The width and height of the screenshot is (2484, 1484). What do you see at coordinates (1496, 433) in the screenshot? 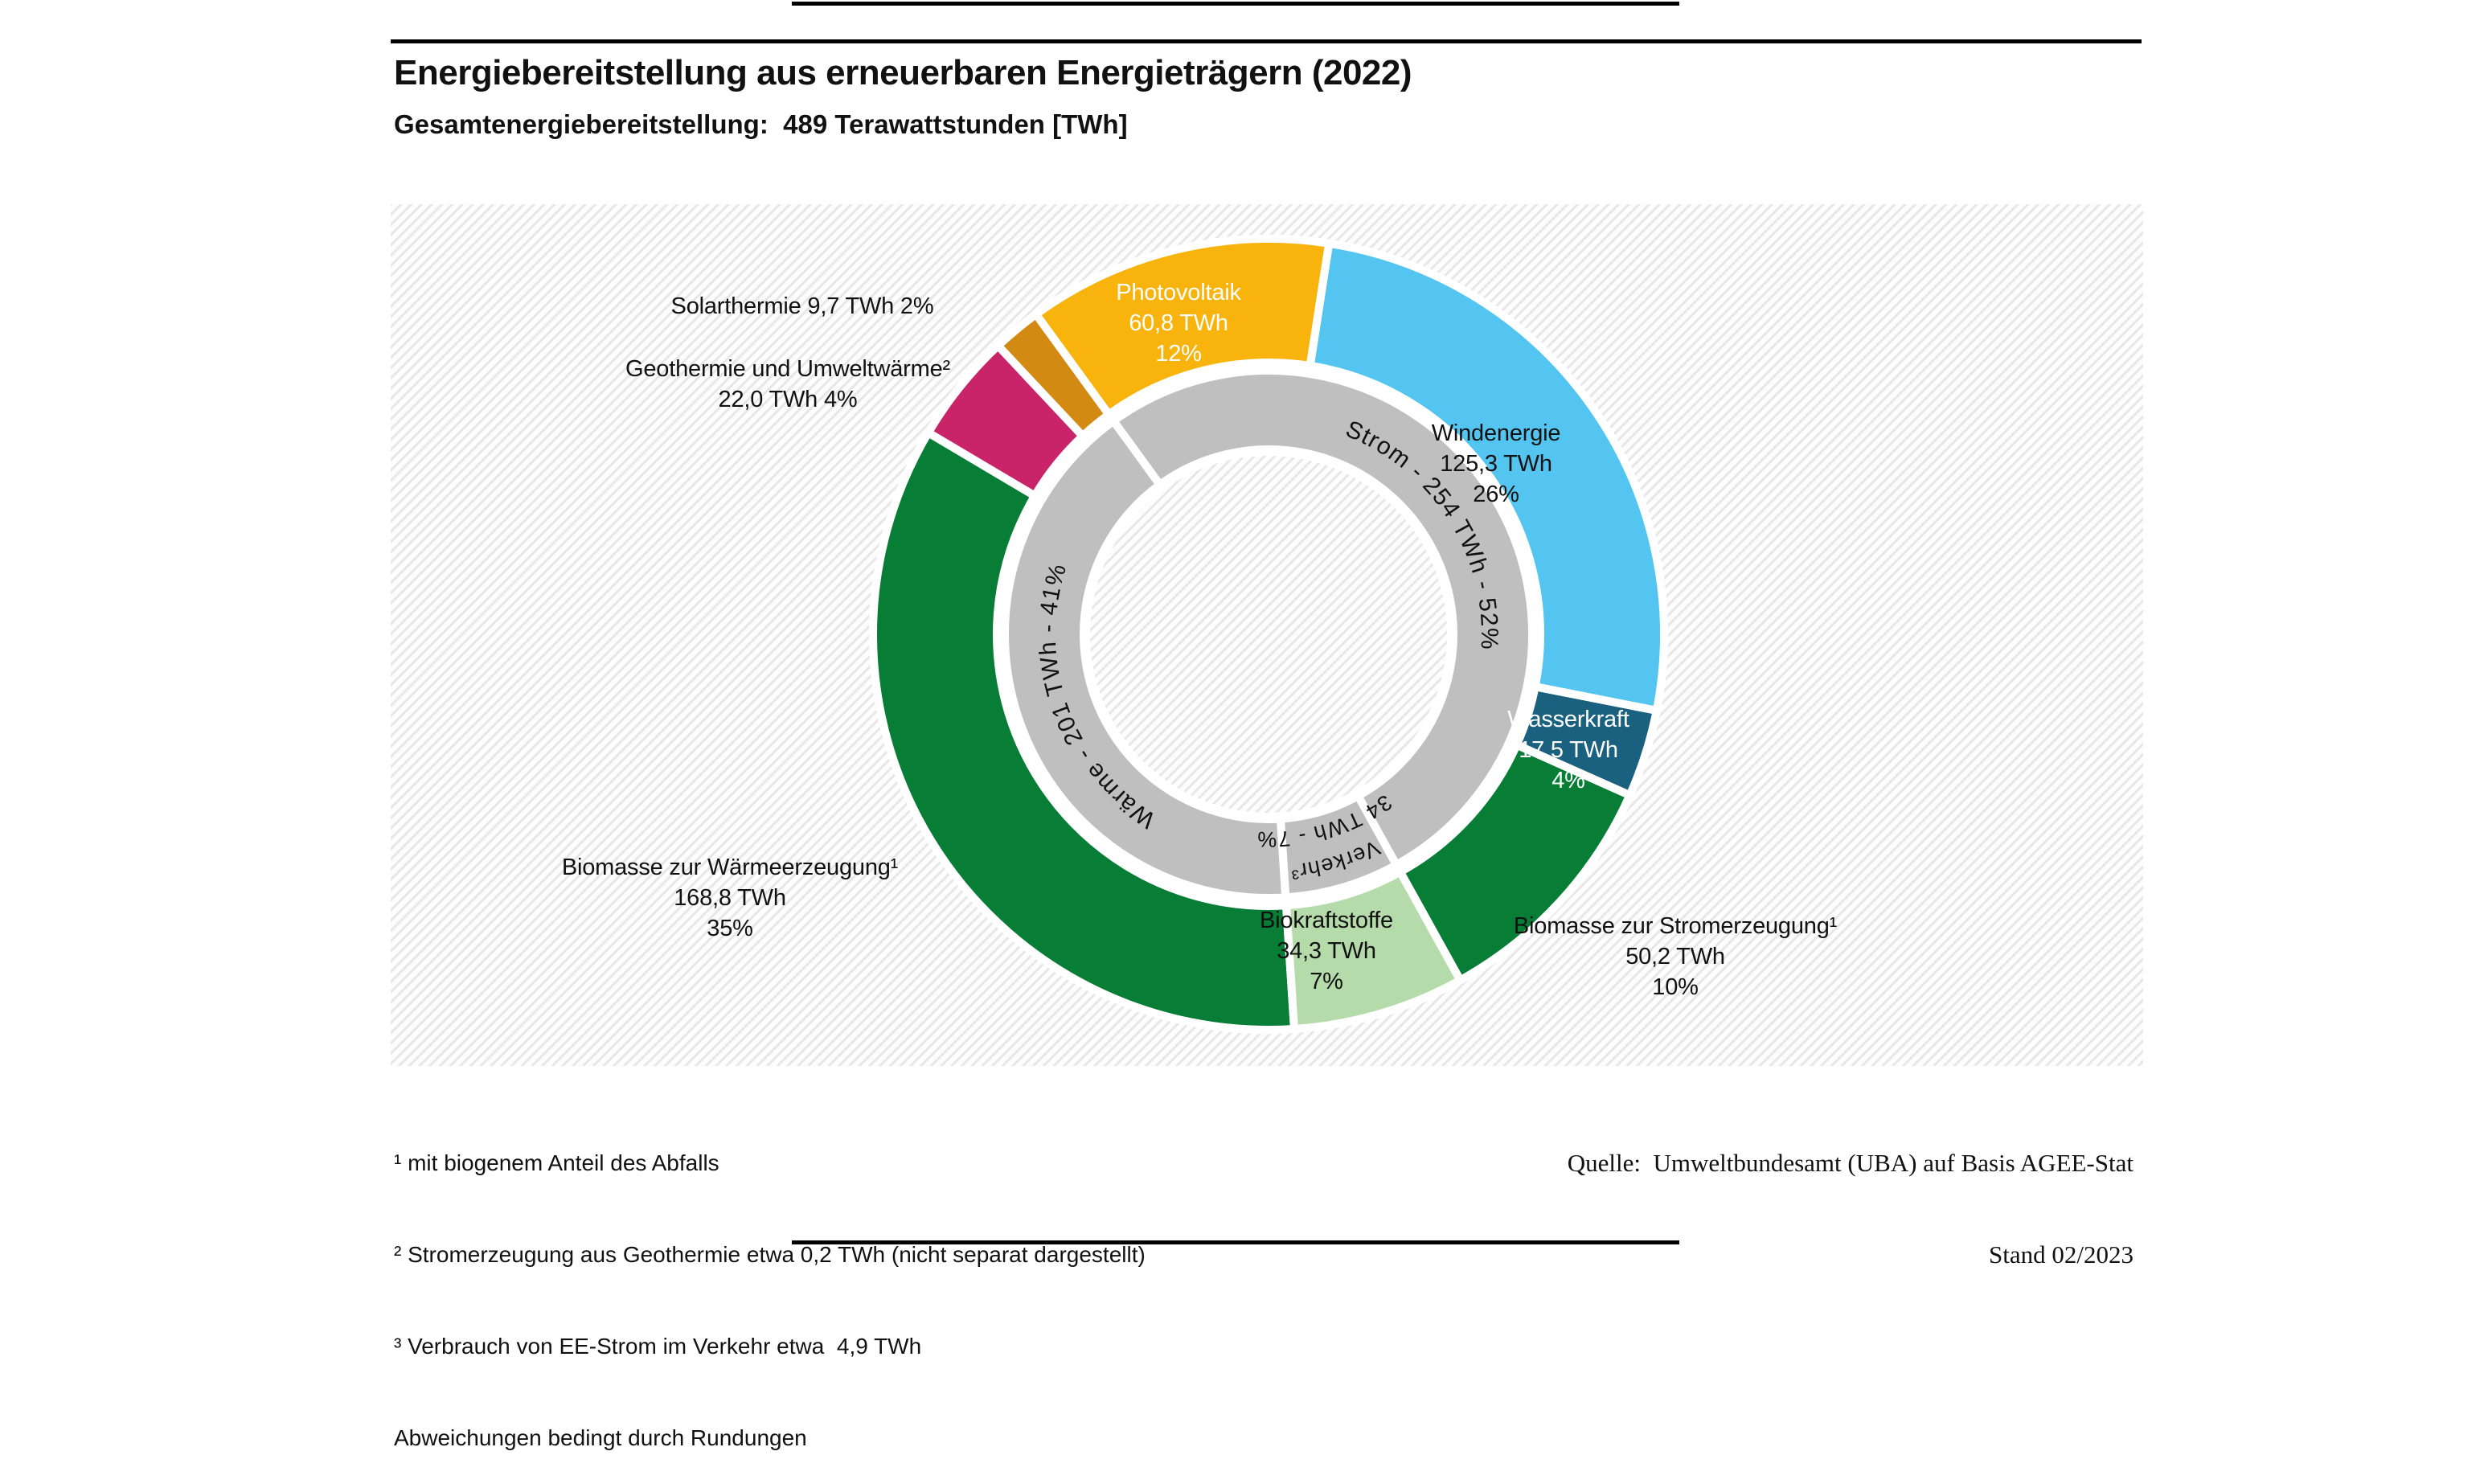
I see `segment-label-line: Windenergie` at bounding box center [1496, 433].